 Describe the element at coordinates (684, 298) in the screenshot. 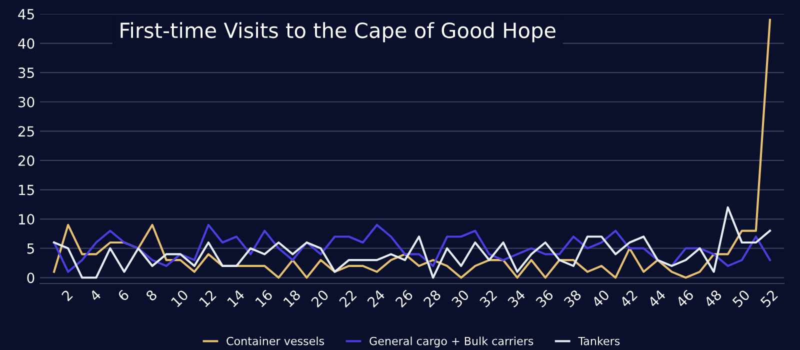

I see `x-tick-label: 46` at that location.